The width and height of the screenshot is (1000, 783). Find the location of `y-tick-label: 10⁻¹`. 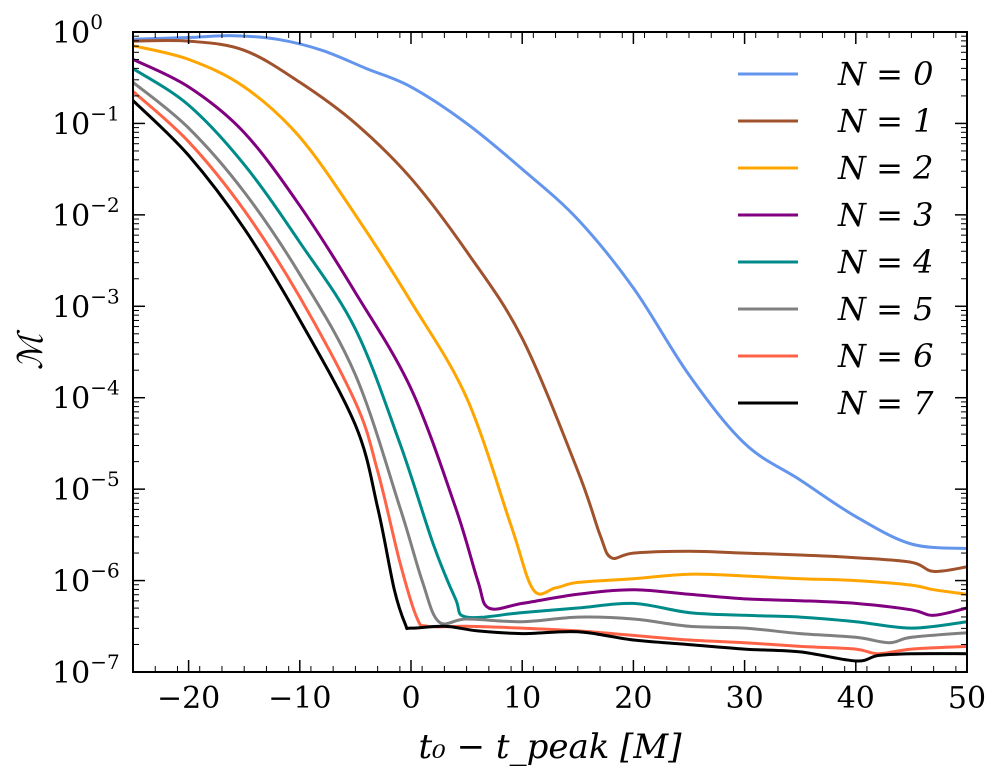

y-tick-label: 10⁻¹ is located at coordinates (86, 121).